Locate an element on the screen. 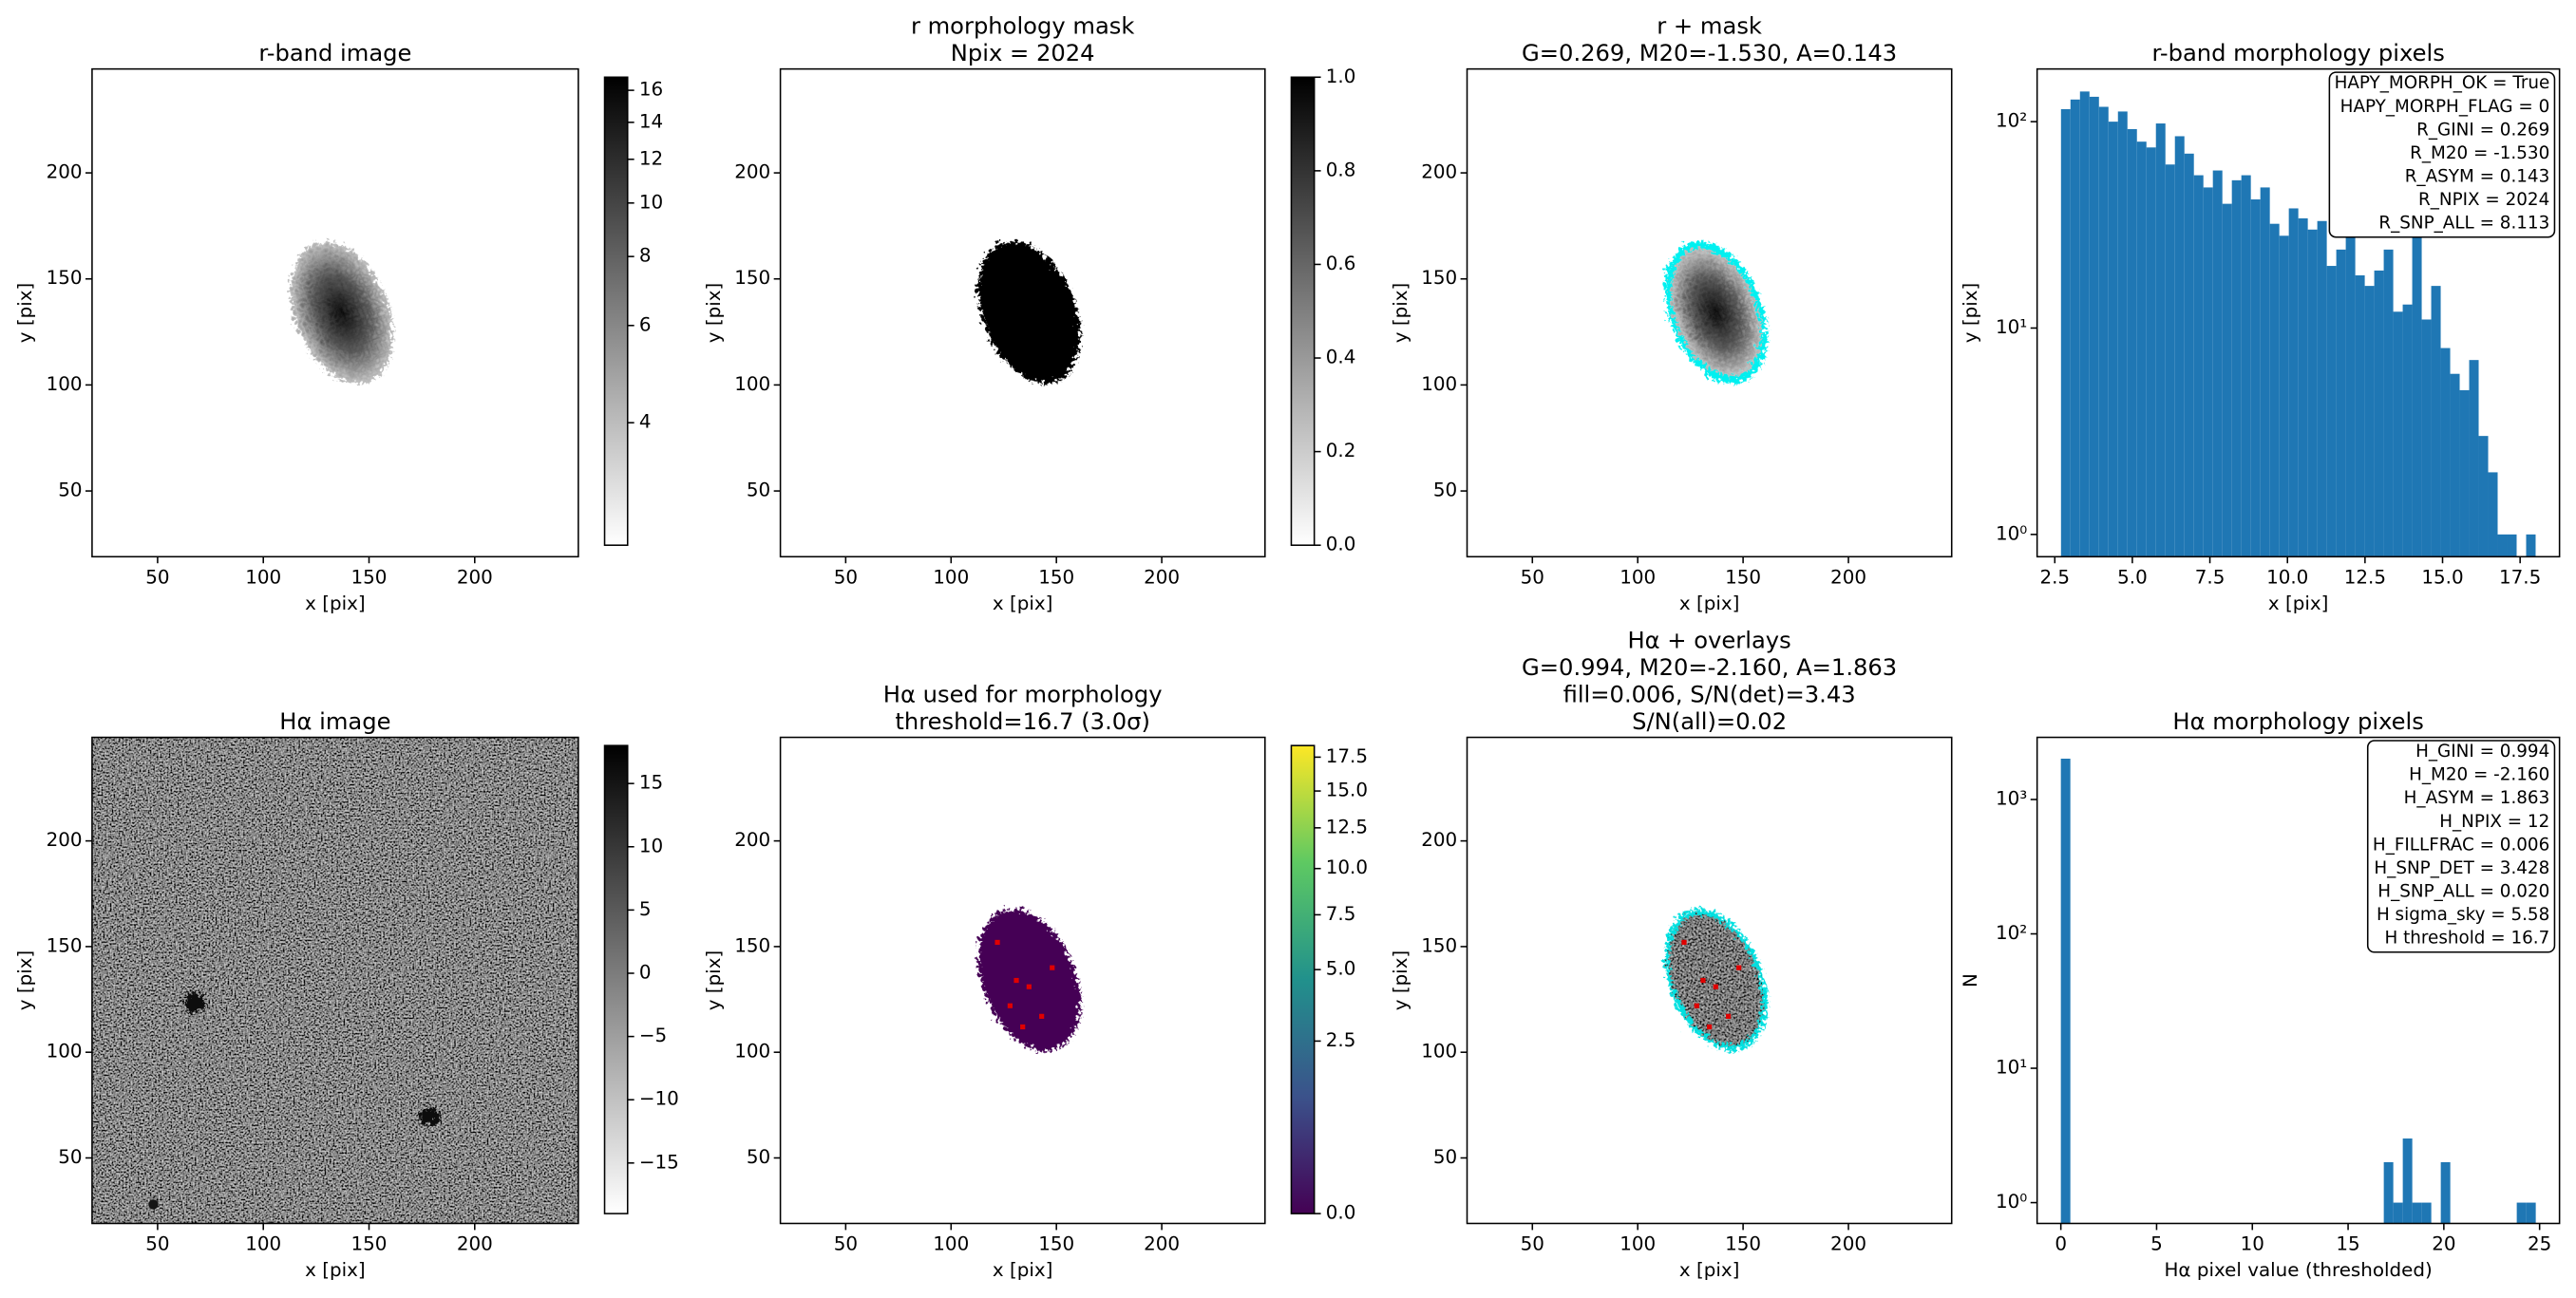  annotation-line: H sigma_sky = 5.58 is located at coordinates (2463, 915).